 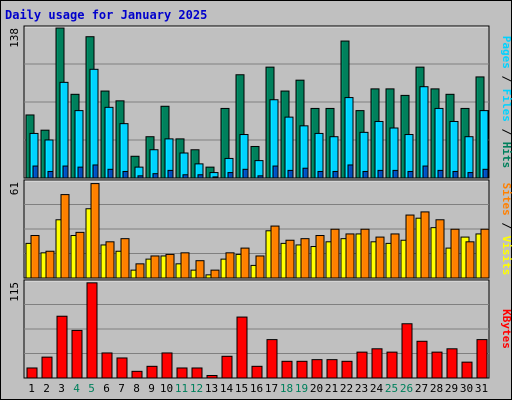 I want to click on day-label: 23, so click(x=361, y=388).